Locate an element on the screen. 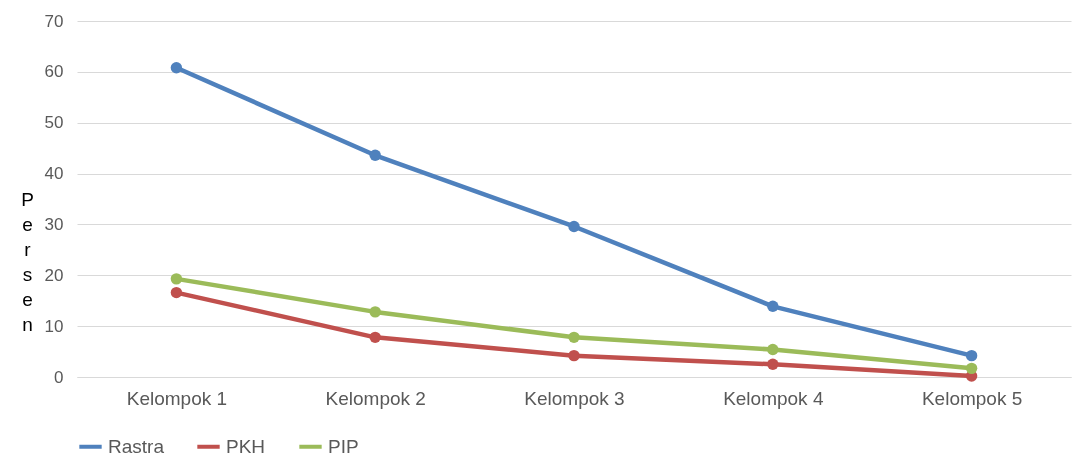  y-tick-label: 40 is located at coordinates (54, 174).